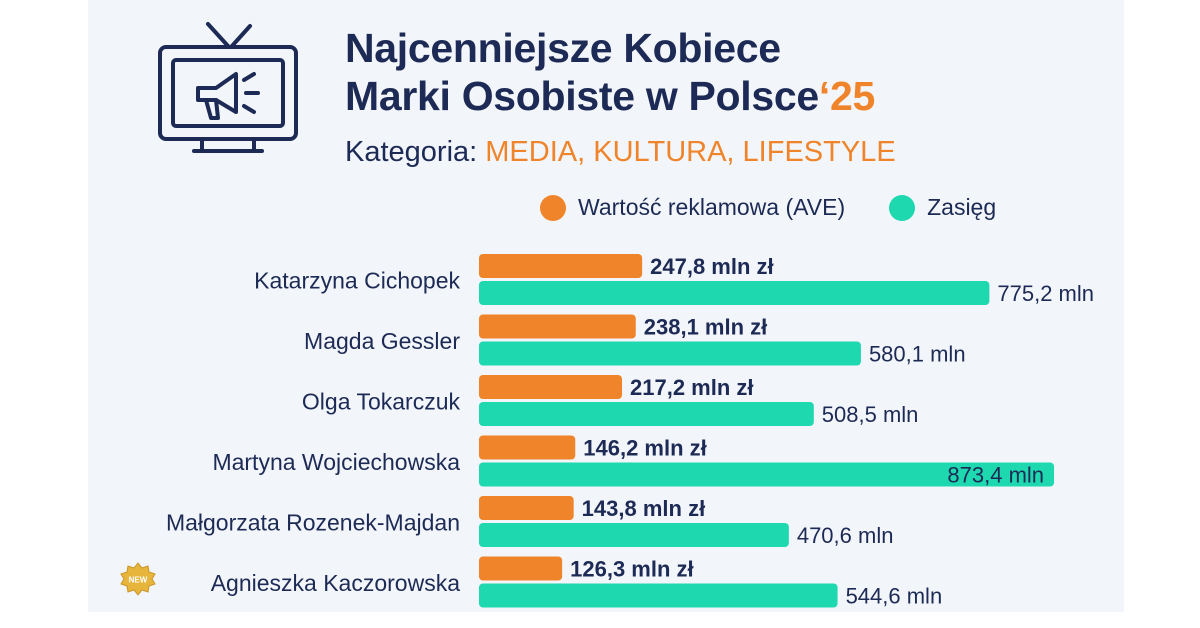 This screenshot has height=628, width=1200. I want to click on title-line-1: Najcenniejsze Kobiece, so click(563, 48).